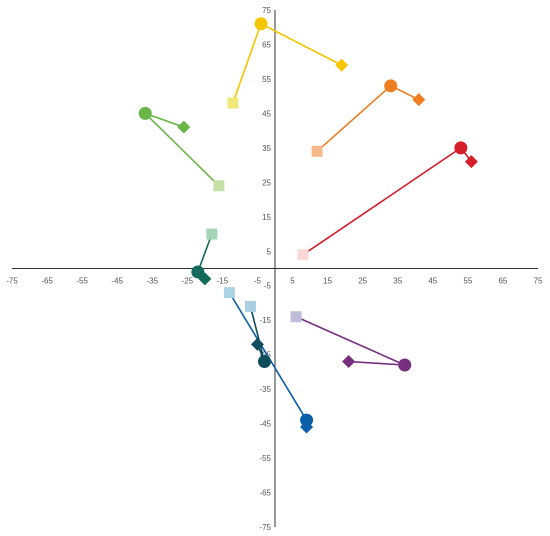  Describe the element at coordinates (266, 182) in the screenshot. I see `y-tick-label: 25` at that location.